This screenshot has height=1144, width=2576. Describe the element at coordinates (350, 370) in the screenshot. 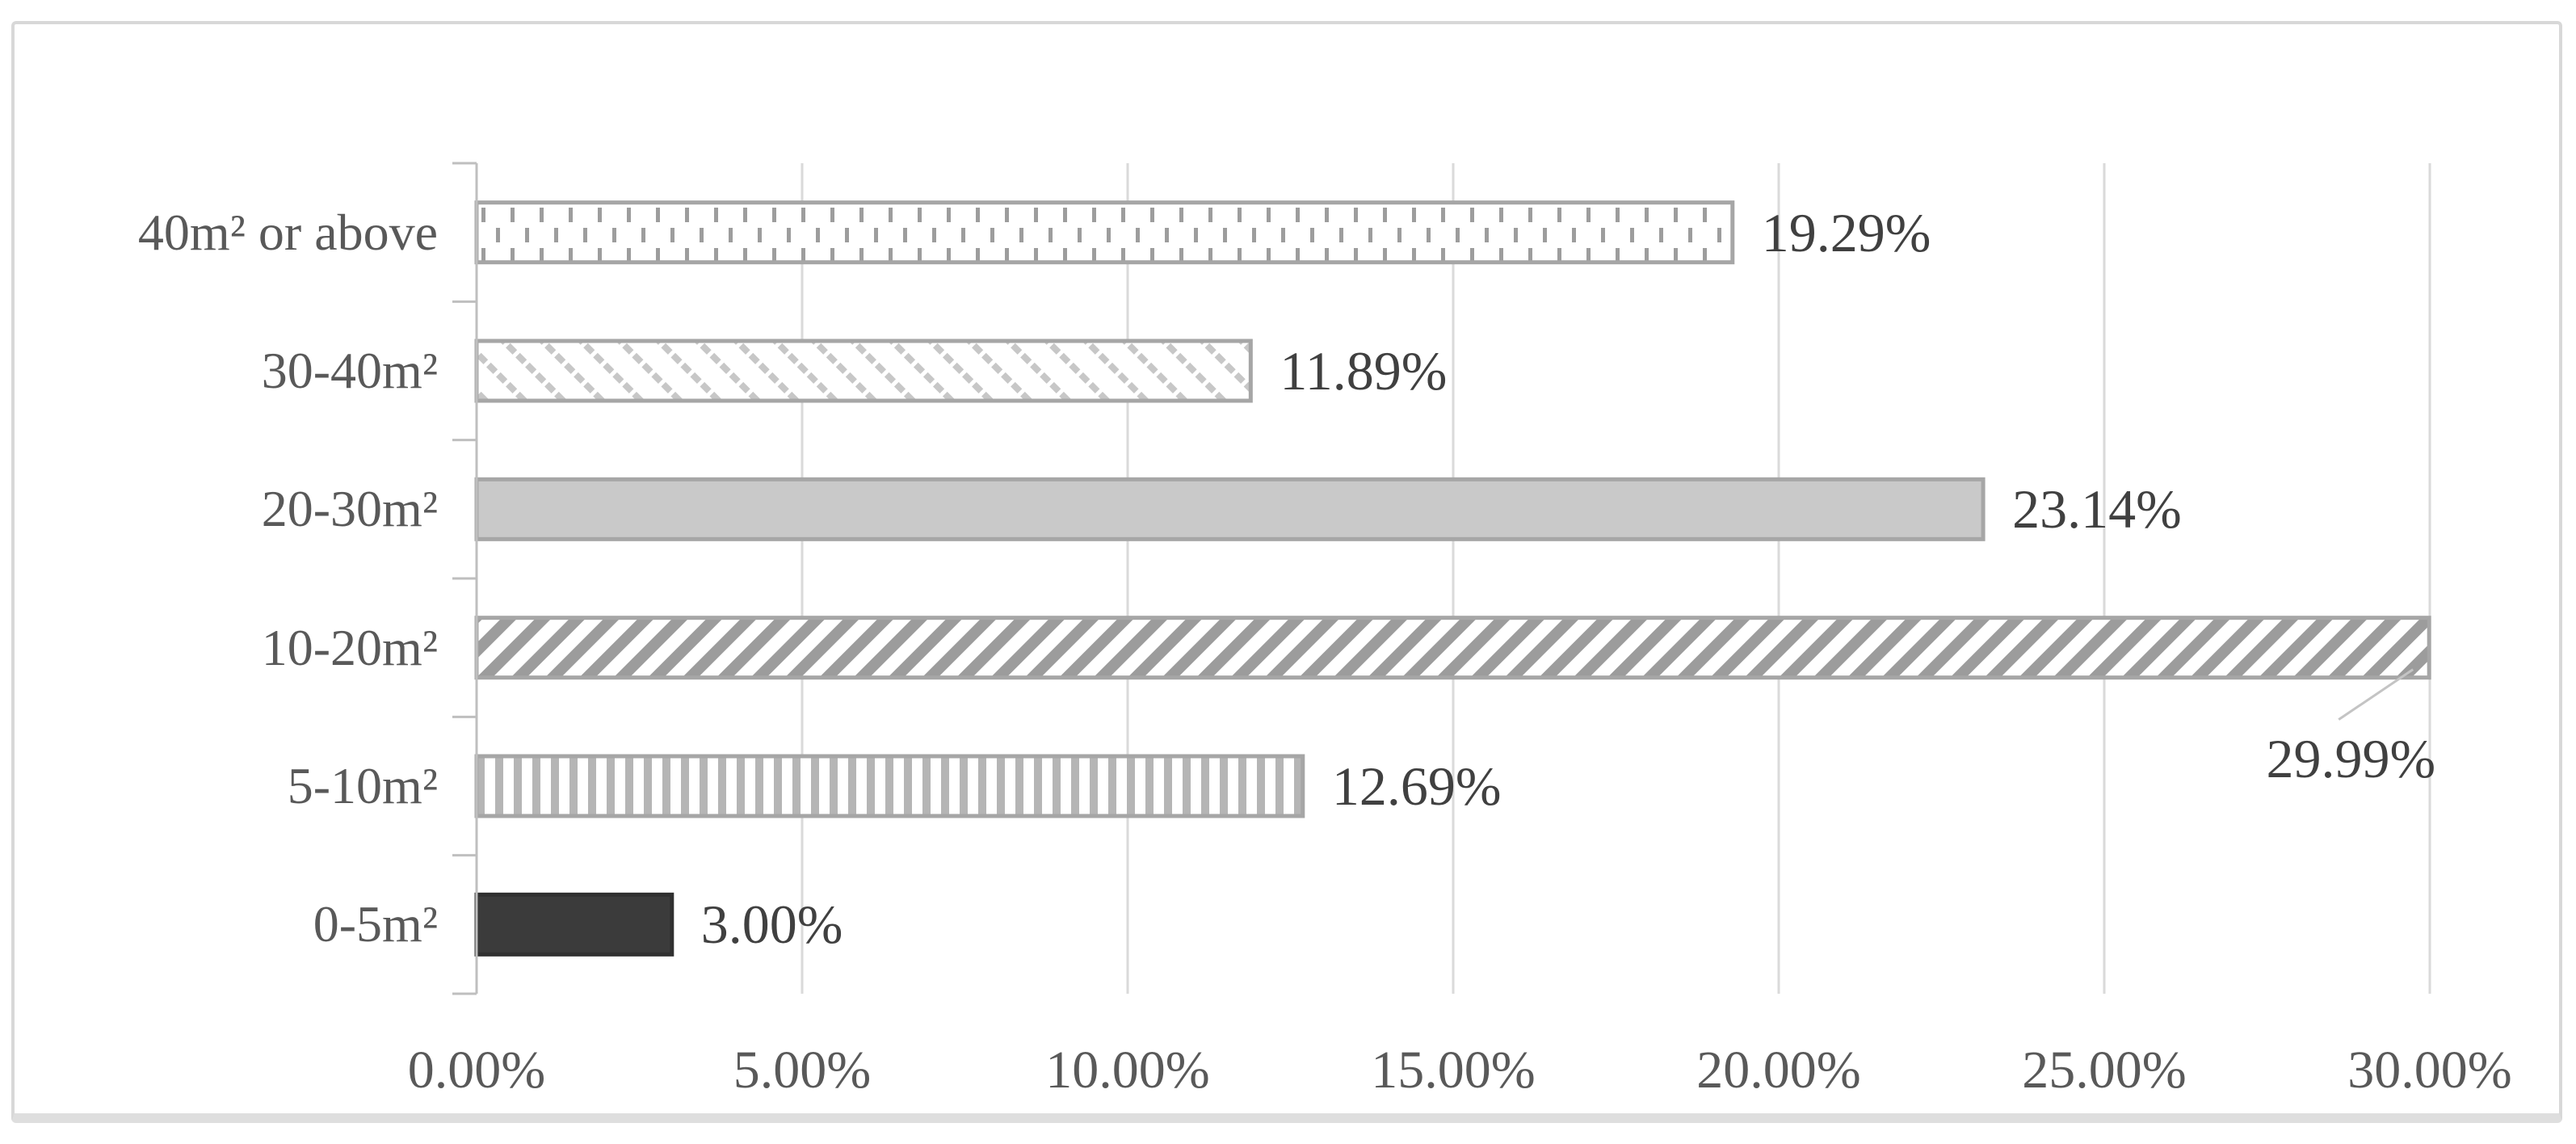

I see `category-label-30-40m: 30-40m²` at that location.